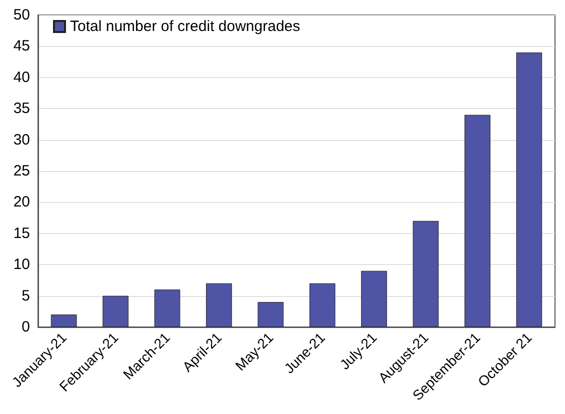  What do you see at coordinates (21, 46) in the screenshot?
I see `y-tick-label: 45` at bounding box center [21, 46].